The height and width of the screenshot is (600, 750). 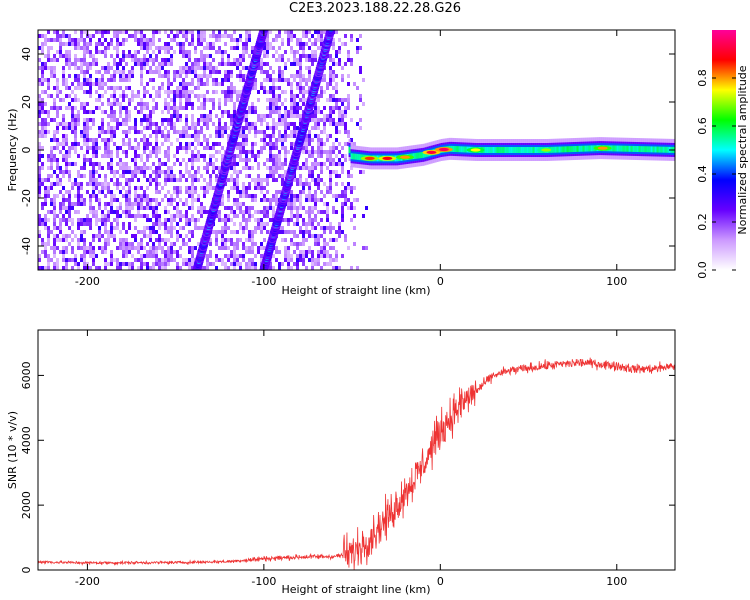 What do you see at coordinates (702, 174) in the screenshot?
I see `colorbar-tick-label: 0.4` at bounding box center [702, 174].